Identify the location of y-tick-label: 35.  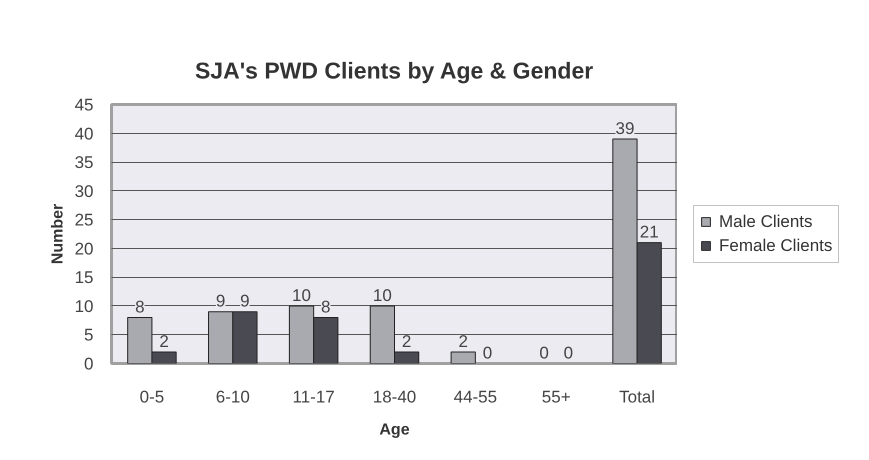
(84, 162).